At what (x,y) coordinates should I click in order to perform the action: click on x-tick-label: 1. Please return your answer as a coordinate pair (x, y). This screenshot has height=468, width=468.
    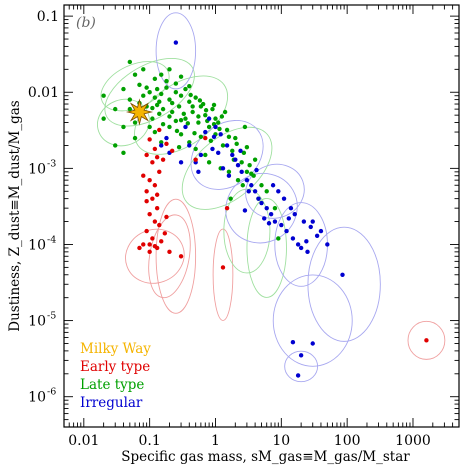
    Looking at the image, I should click on (215, 441).